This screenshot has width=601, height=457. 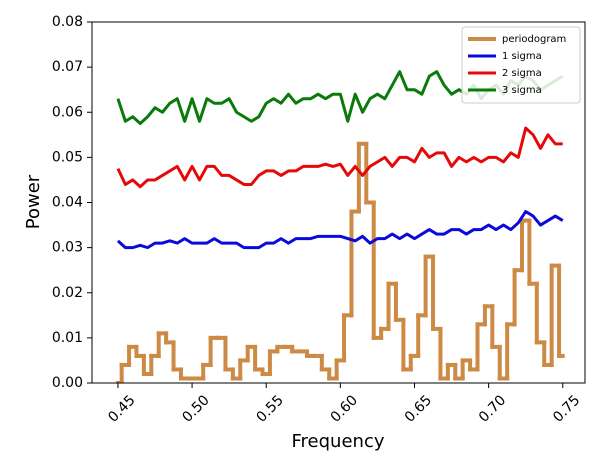 What do you see at coordinates (67, 203) in the screenshot?
I see `y-tick-label: 0.04` at bounding box center [67, 203].